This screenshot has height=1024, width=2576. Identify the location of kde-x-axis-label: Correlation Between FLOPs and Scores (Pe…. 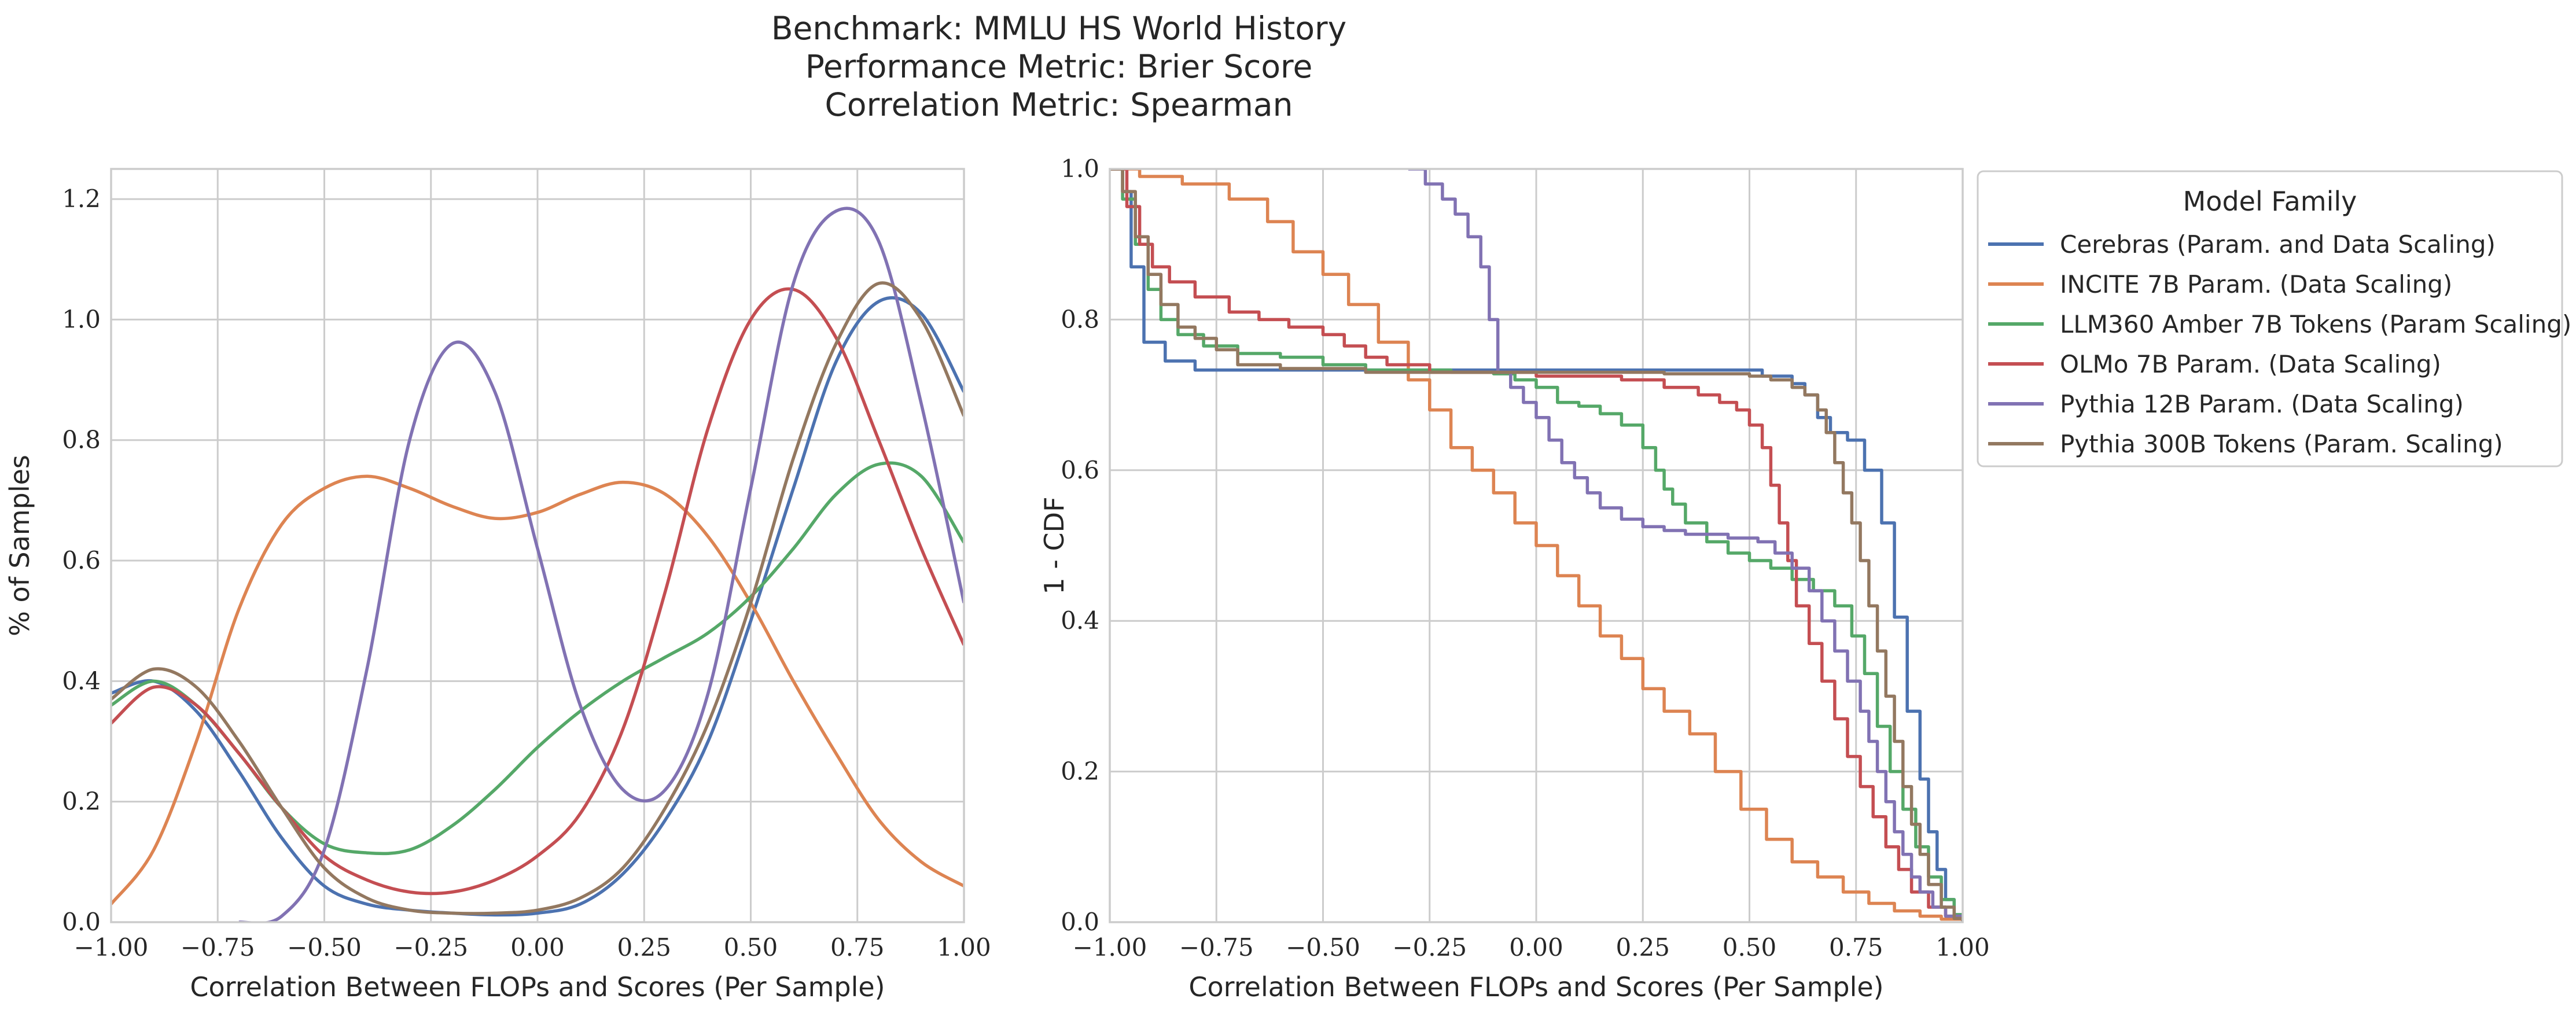
(537, 987).